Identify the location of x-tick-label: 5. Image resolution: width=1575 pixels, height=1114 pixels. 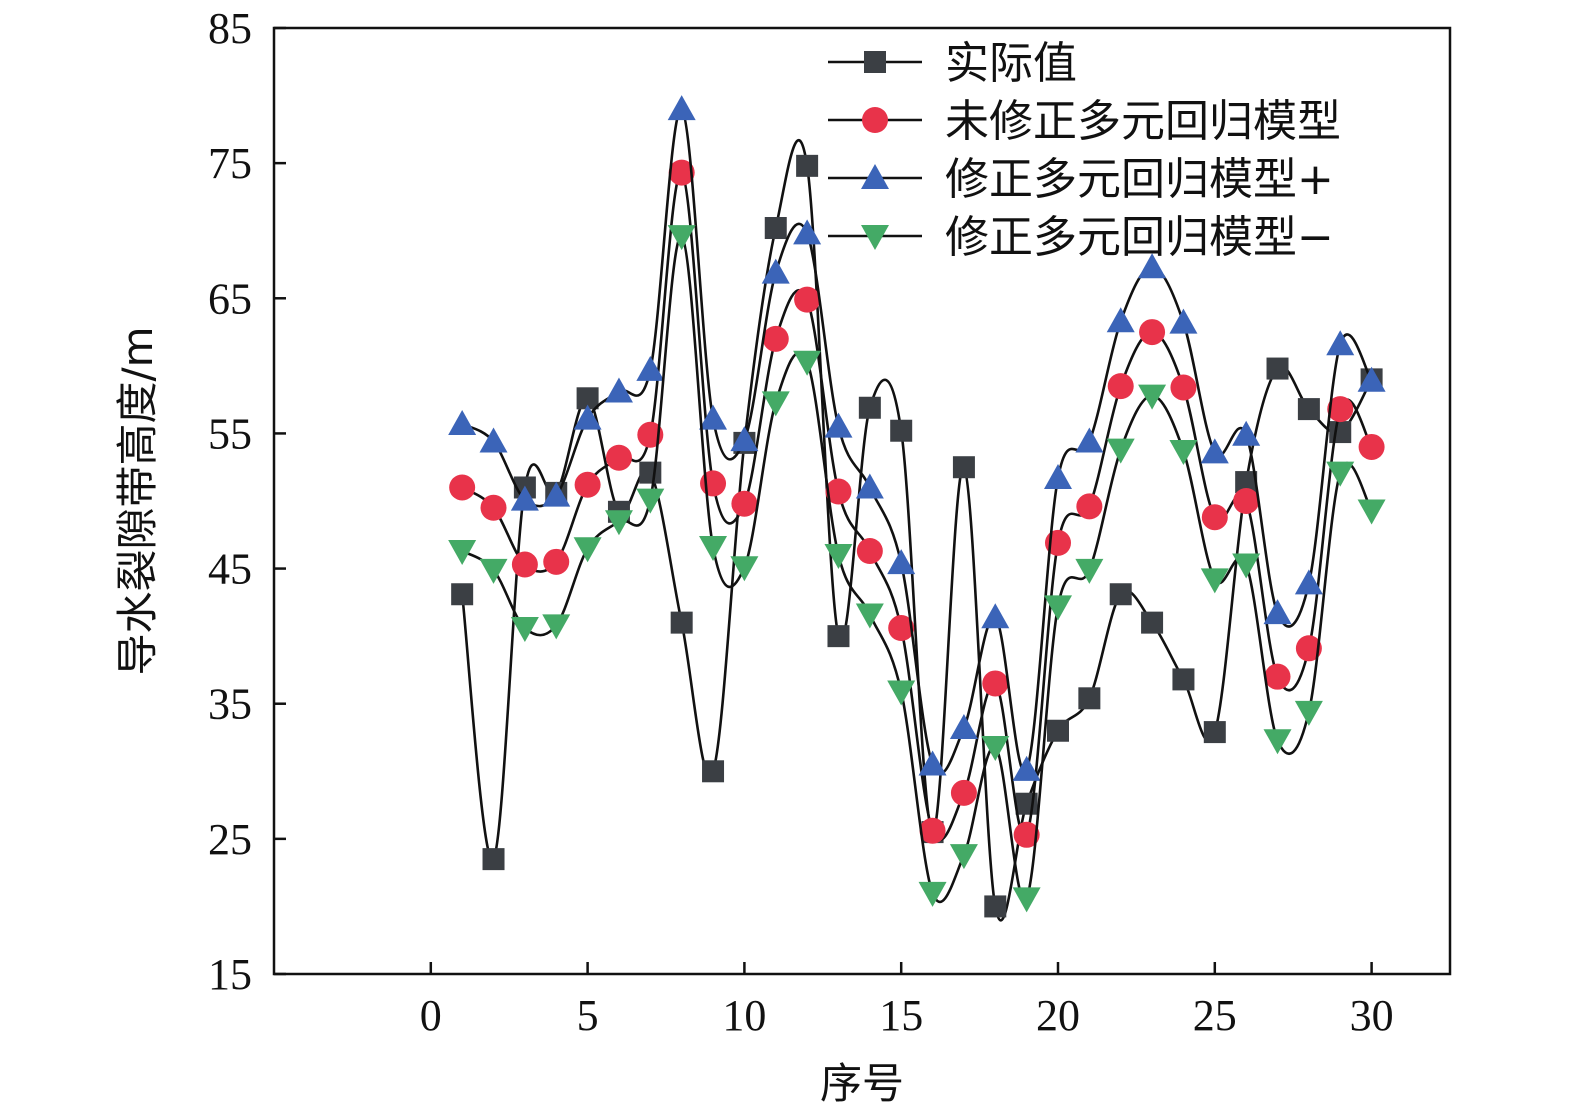
(588, 1015).